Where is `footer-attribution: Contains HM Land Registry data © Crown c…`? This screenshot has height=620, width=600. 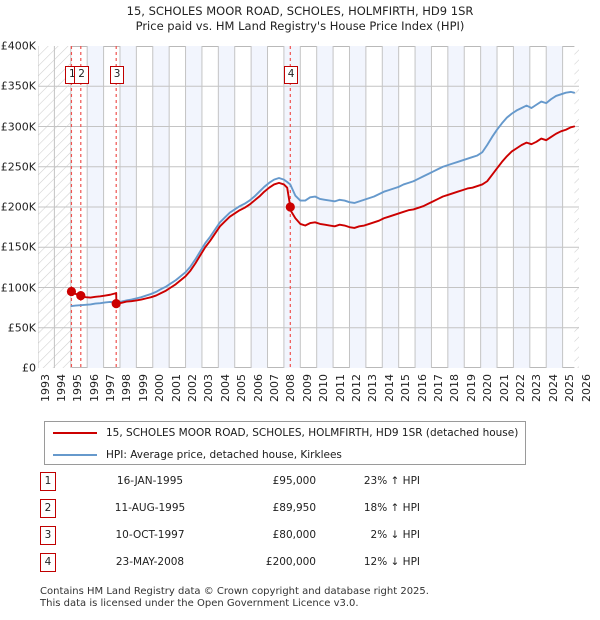 footer-attribution: Contains HM Land Registry data © Crown c… is located at coordinates (300, 598).